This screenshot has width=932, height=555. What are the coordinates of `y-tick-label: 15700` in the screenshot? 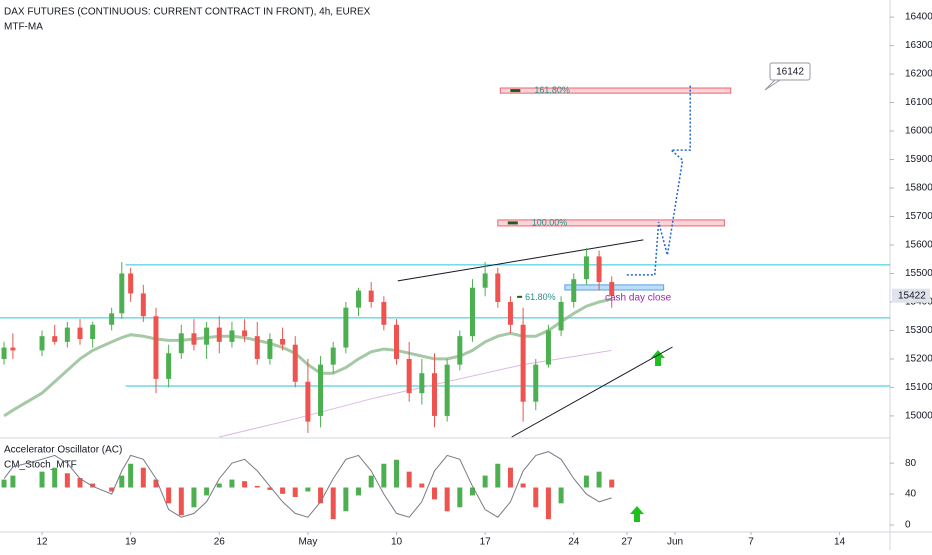 It's located at (918, 216).